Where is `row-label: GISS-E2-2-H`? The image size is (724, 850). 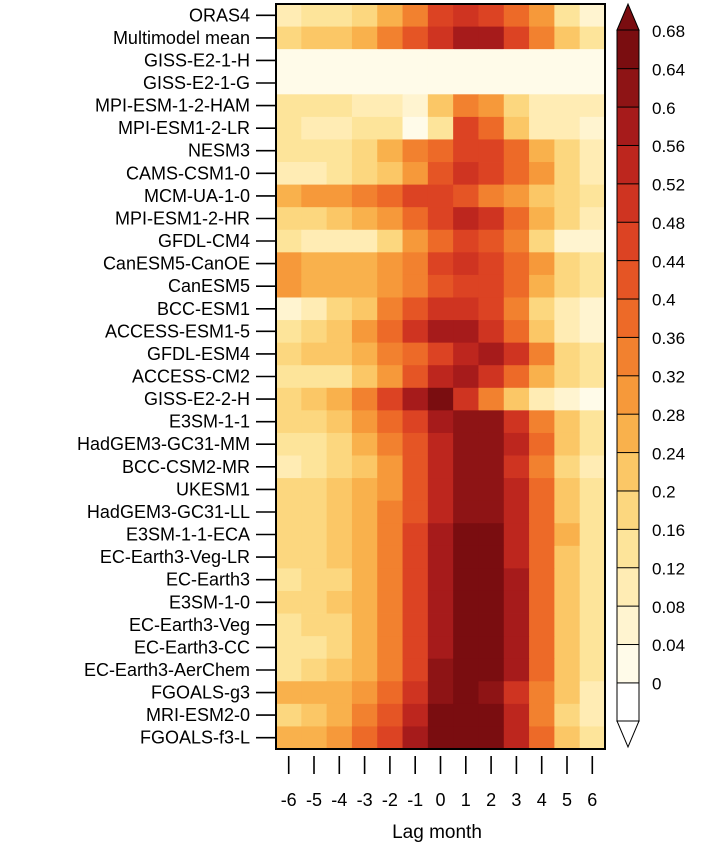
row-label: GISS-E2-2-H is located at coordinates (197, 399).